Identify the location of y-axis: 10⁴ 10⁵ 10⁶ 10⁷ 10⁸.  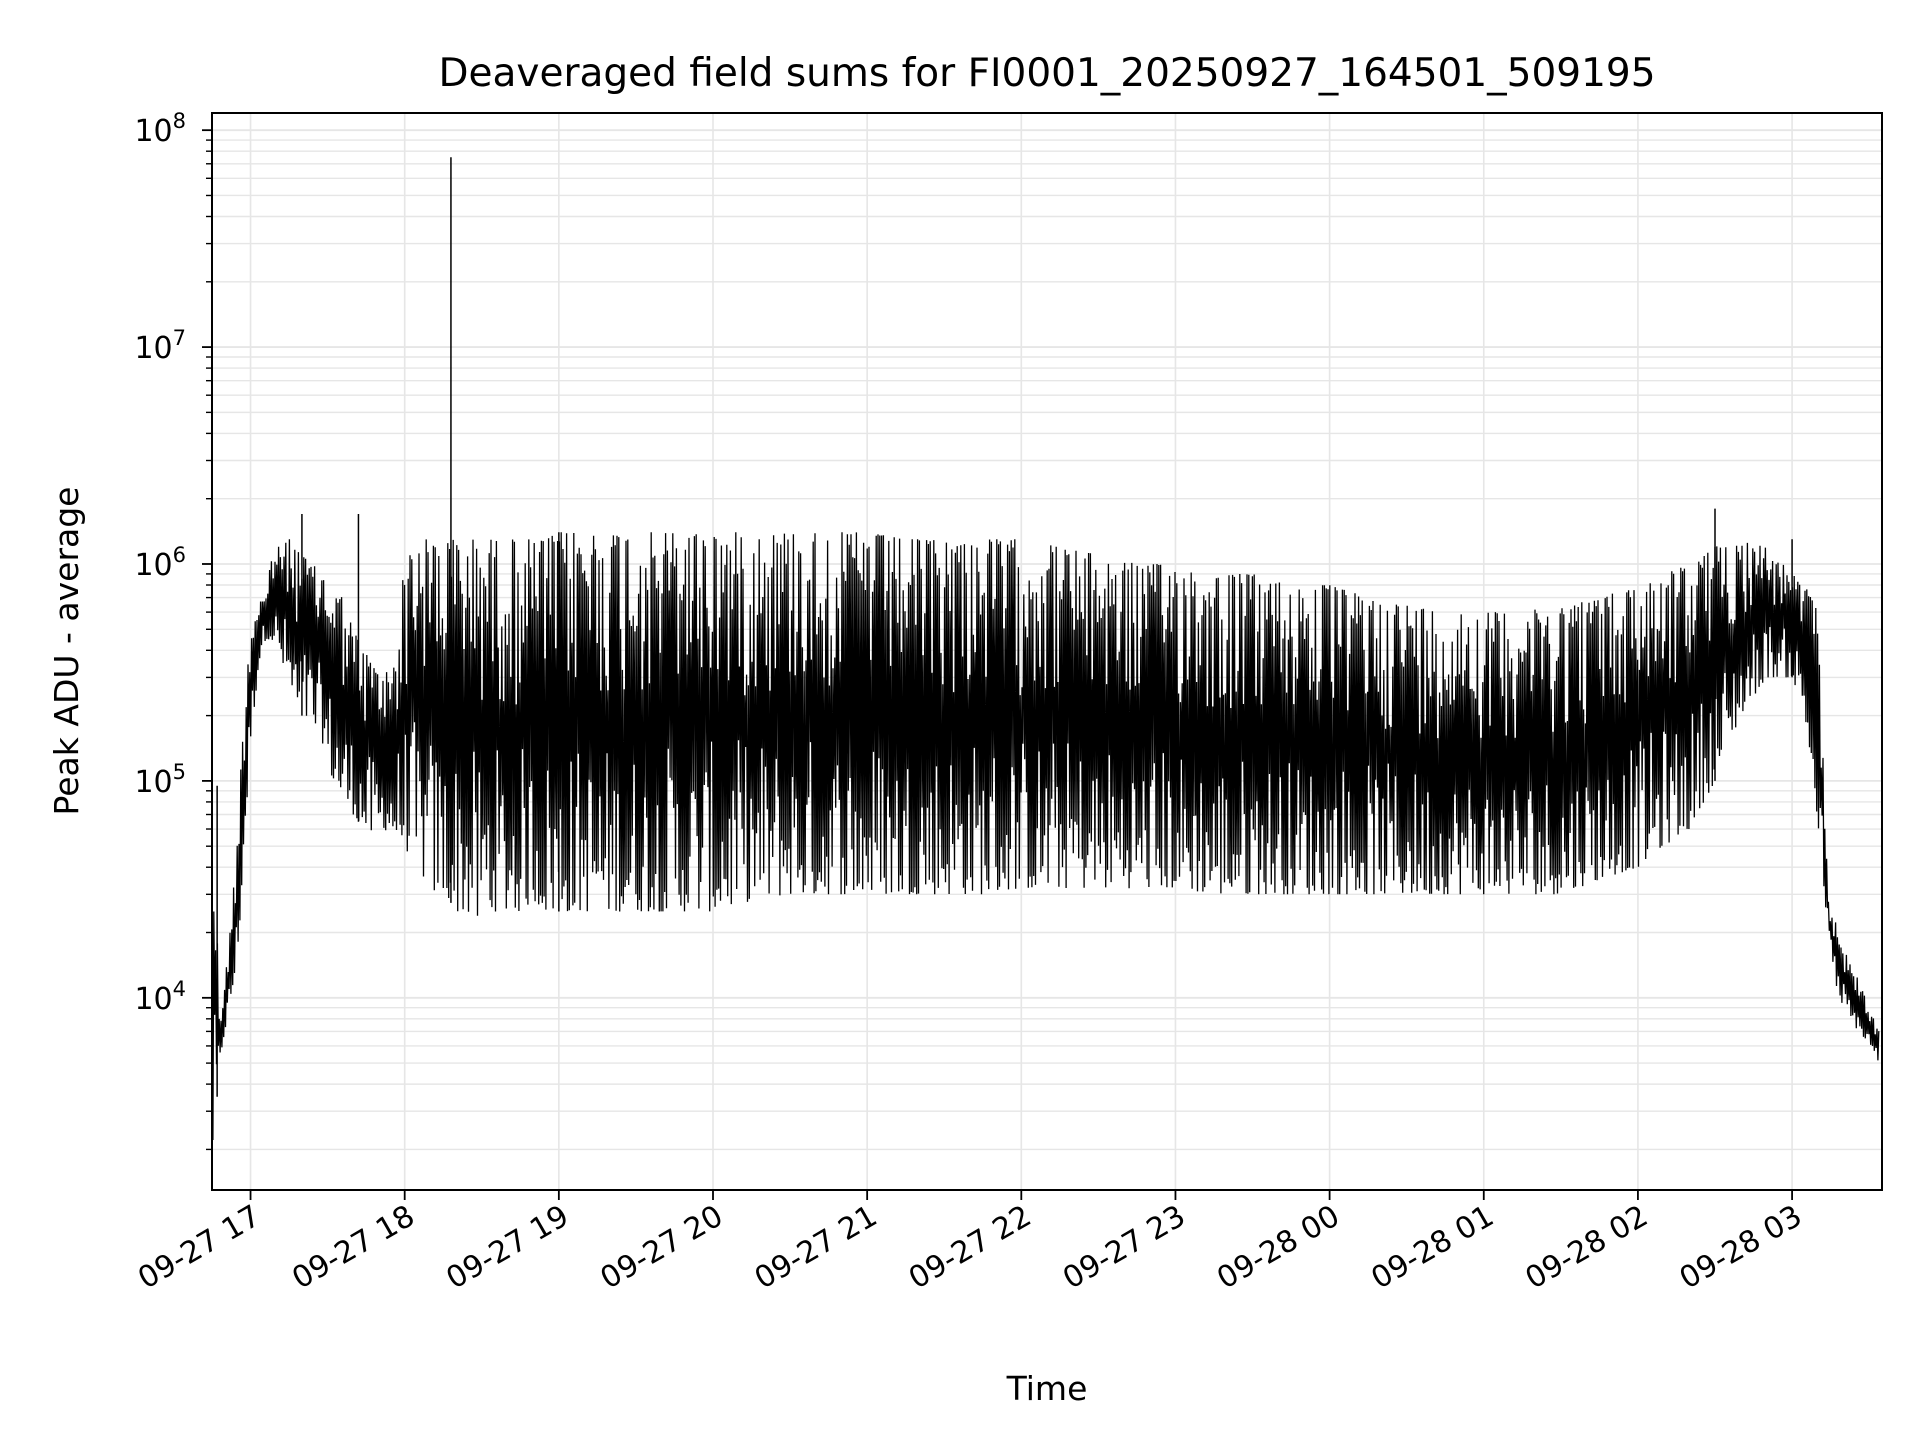
(173, 630).